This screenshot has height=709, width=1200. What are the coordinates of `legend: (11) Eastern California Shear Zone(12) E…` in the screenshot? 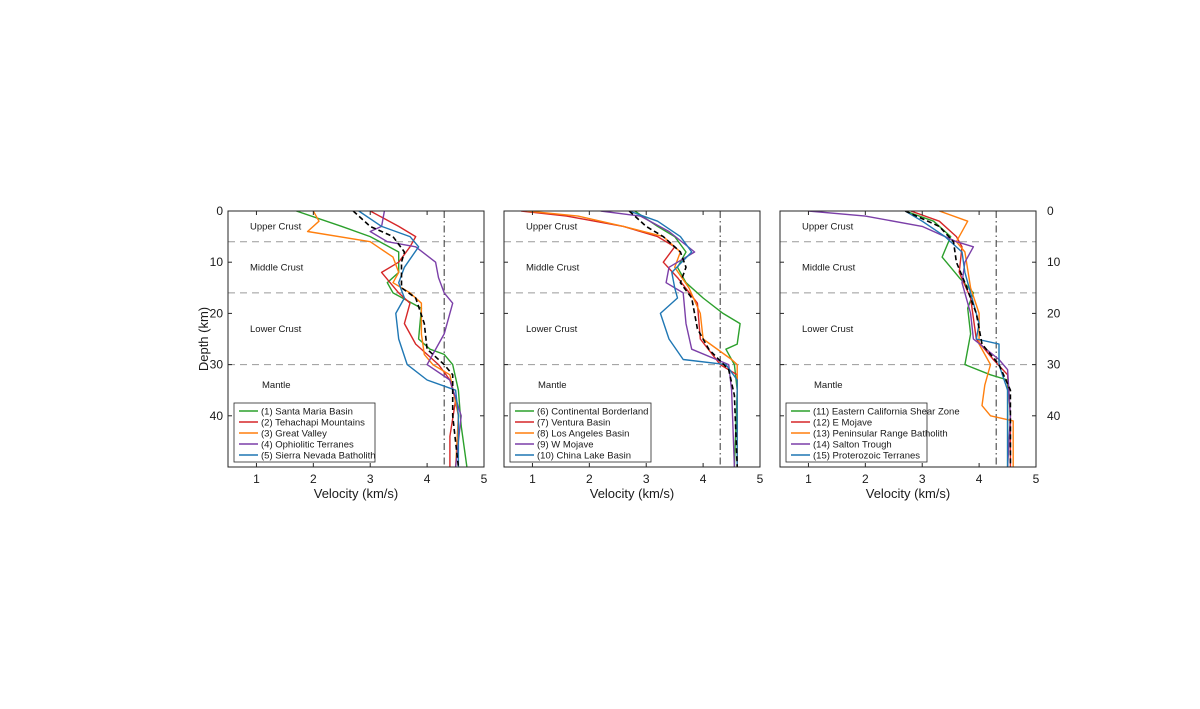 It's located at (872, 432).